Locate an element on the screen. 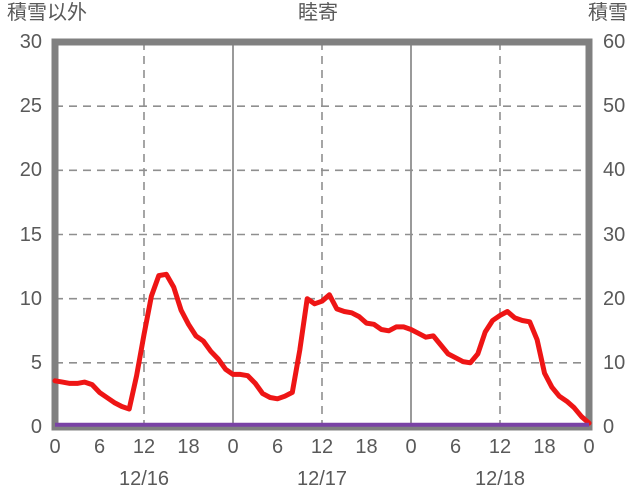  date-label: 12/16 is located at coordinates (144, 479).